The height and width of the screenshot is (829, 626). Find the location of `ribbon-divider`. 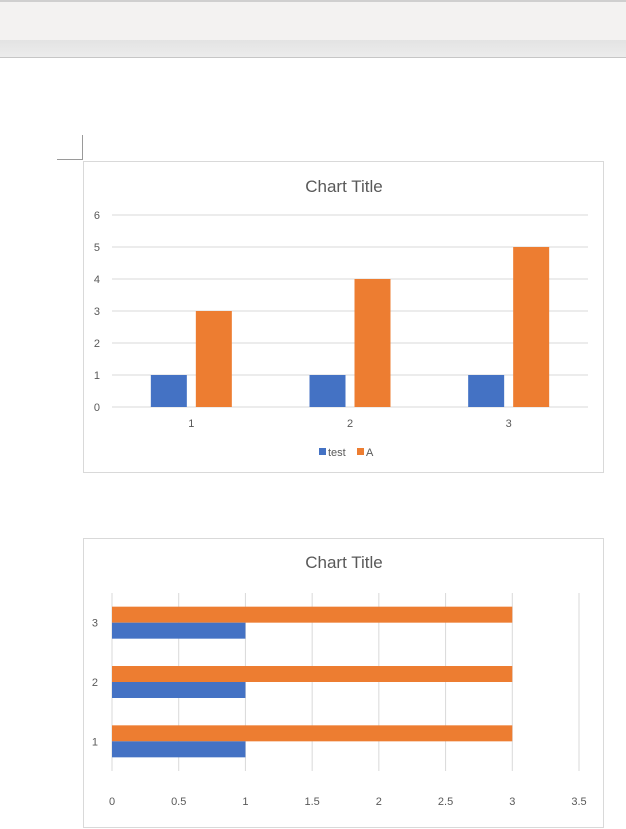

ribbon-divider is located at coordinates (313, 49).